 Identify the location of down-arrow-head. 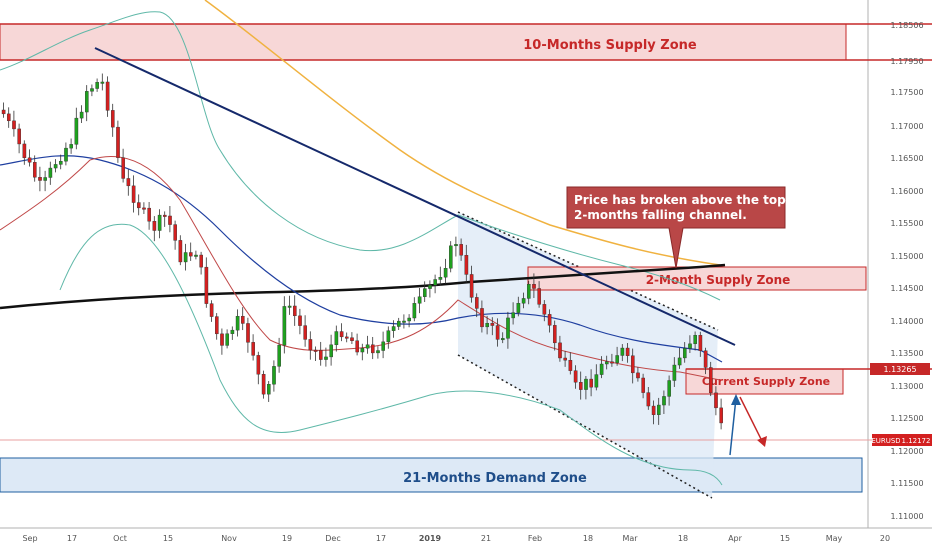
(762, 441).